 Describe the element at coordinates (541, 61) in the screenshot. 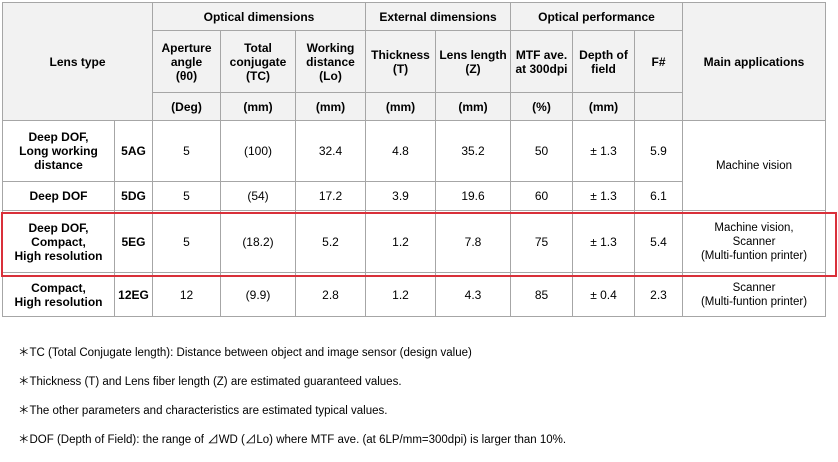

I see `mtf-header: MTF ave. at 300dpi` at that location.